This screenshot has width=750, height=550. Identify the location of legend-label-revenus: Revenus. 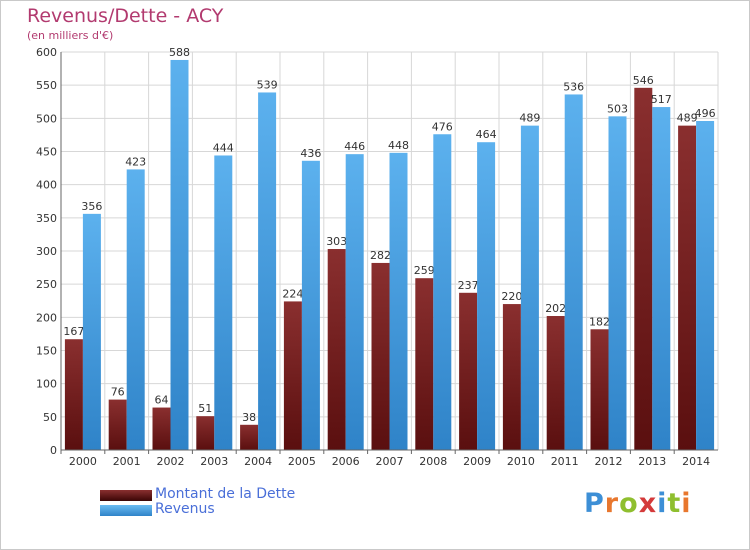
(185, 509).